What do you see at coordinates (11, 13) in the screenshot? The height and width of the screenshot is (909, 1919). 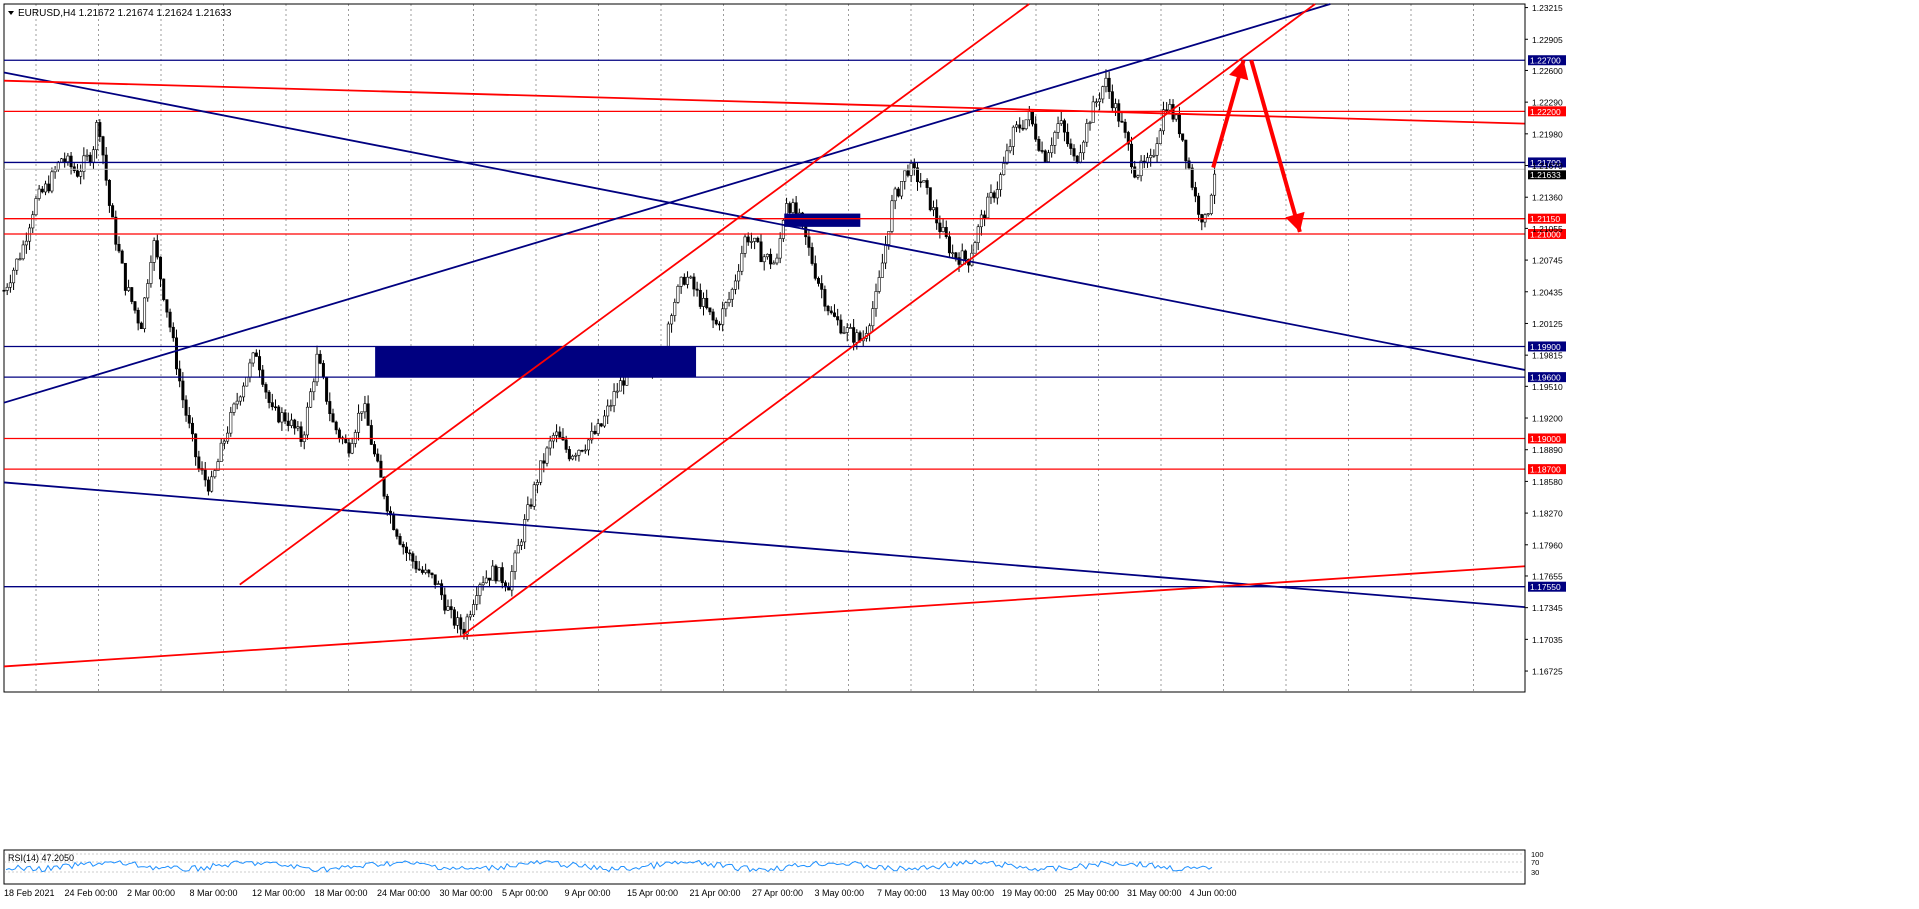 I see `collapse-triangle-icon` at bounding box center [11, 13].